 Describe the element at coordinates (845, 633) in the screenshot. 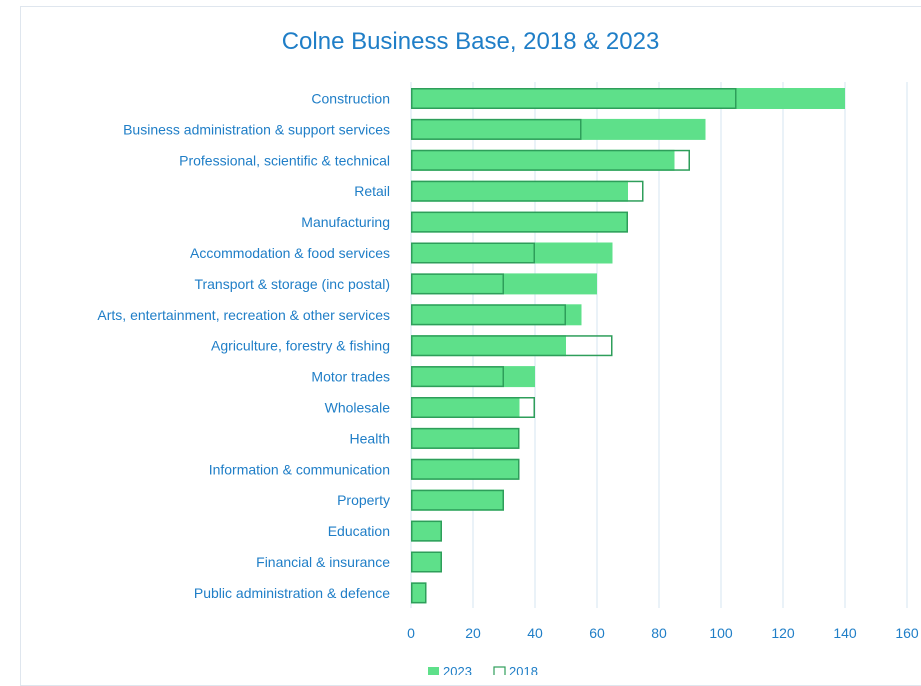

I see `x-tick-label: 140` at that location.